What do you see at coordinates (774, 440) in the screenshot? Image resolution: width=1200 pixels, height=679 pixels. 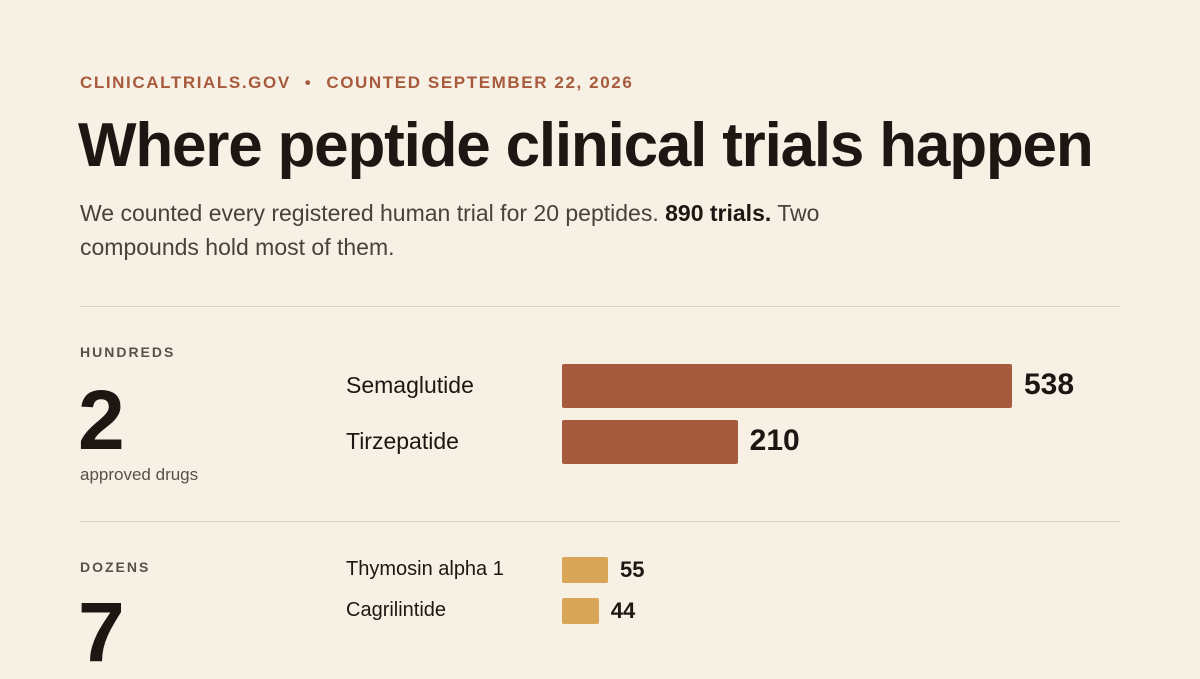 I see `bar-value-tirzepatide: 210` at bounding box center [774, 440].